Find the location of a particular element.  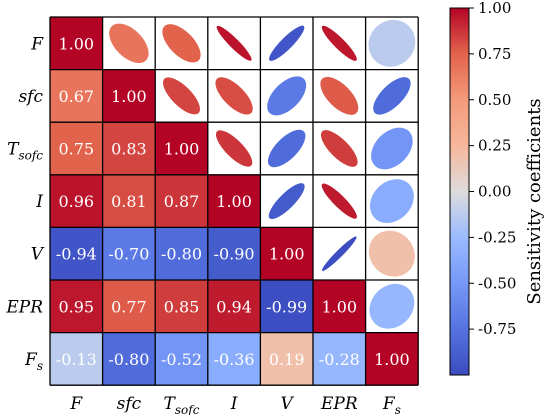

cell-value: -0.99 is located at coordinates (286, 306).